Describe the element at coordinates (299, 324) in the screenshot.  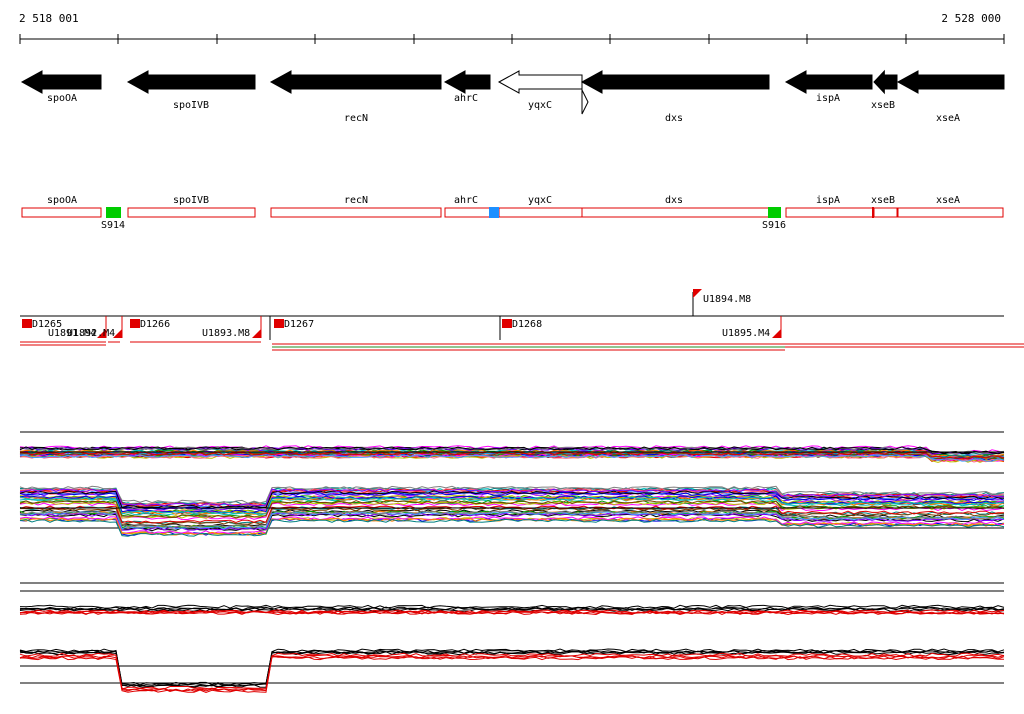
I see `transcription-unit-label: D1267` at that location.